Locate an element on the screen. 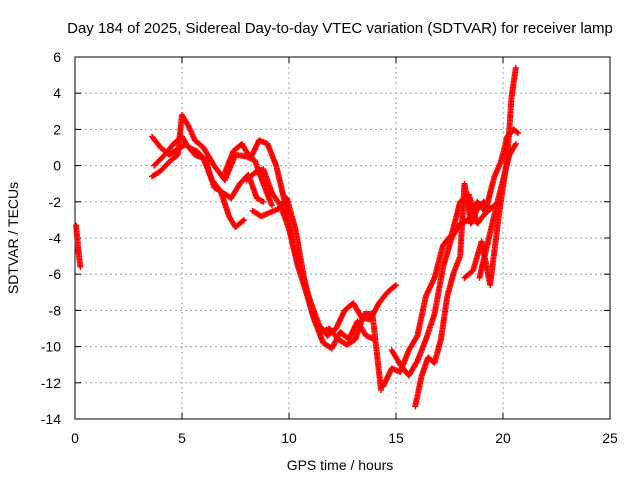  y-tick-label: -4 is located at coordinates (55, 238).